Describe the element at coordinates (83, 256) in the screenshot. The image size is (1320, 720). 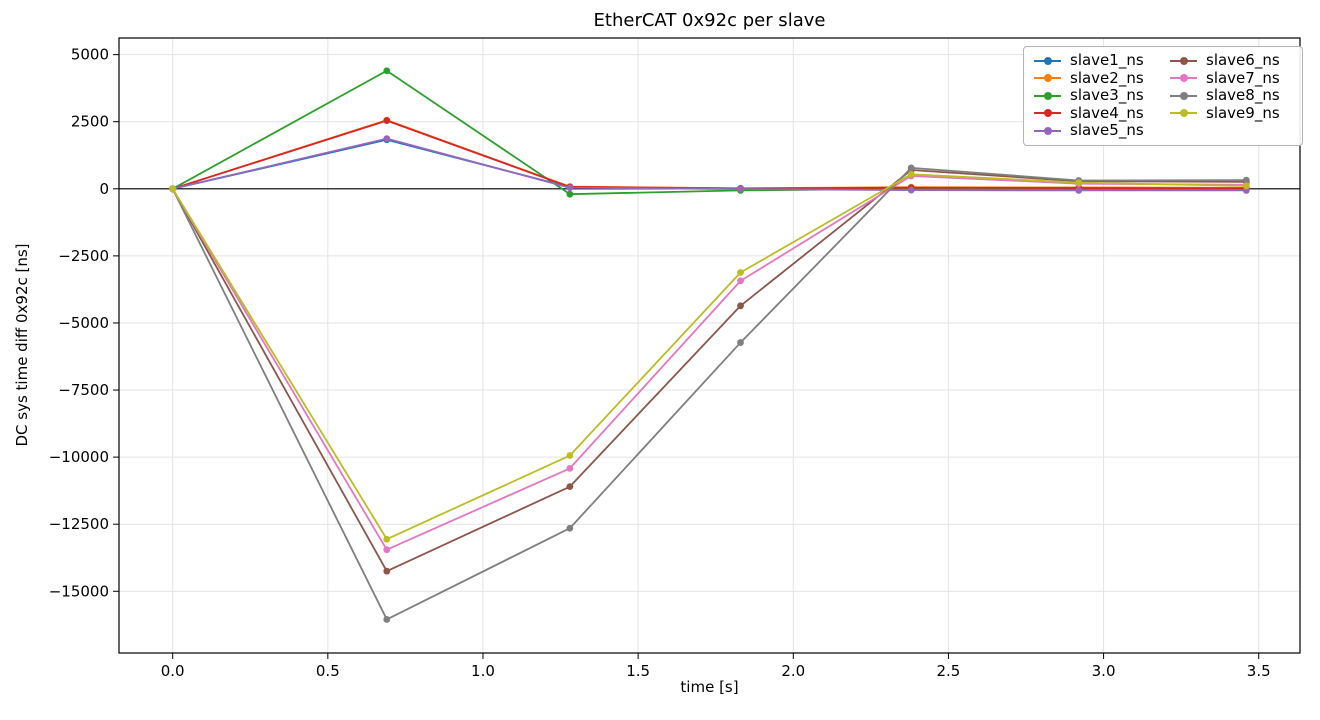
I see `y-tick-label: −2500` at that location.